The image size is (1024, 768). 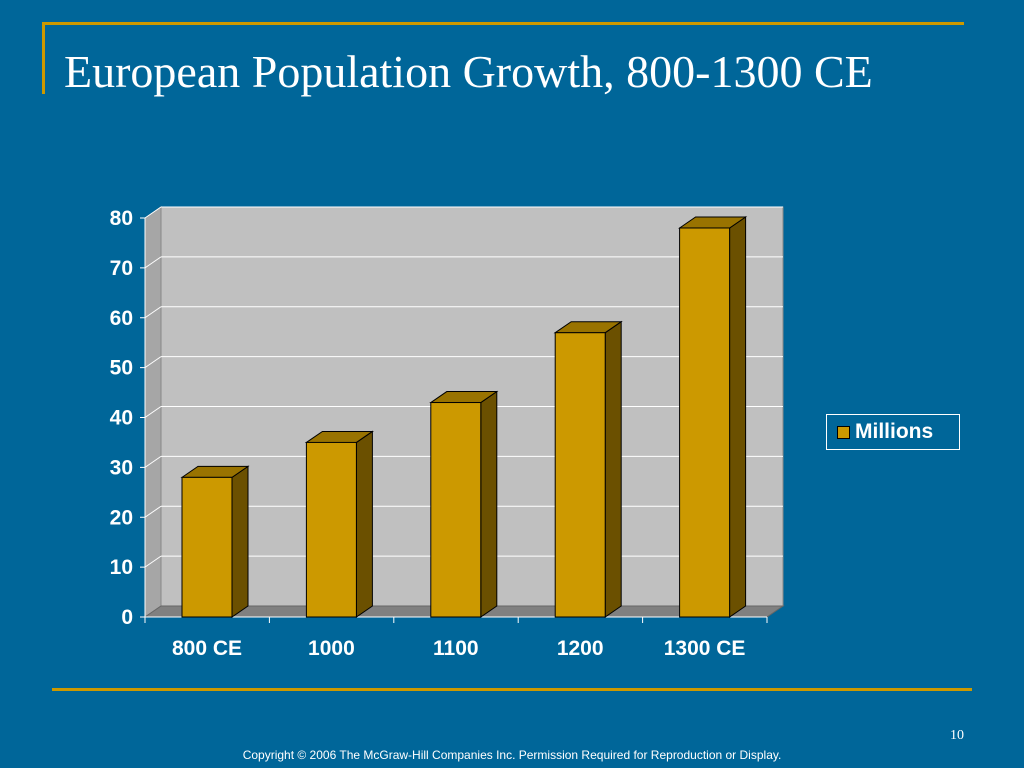 I want to click on y-tick-label: 10, so click(x=121, y=567).